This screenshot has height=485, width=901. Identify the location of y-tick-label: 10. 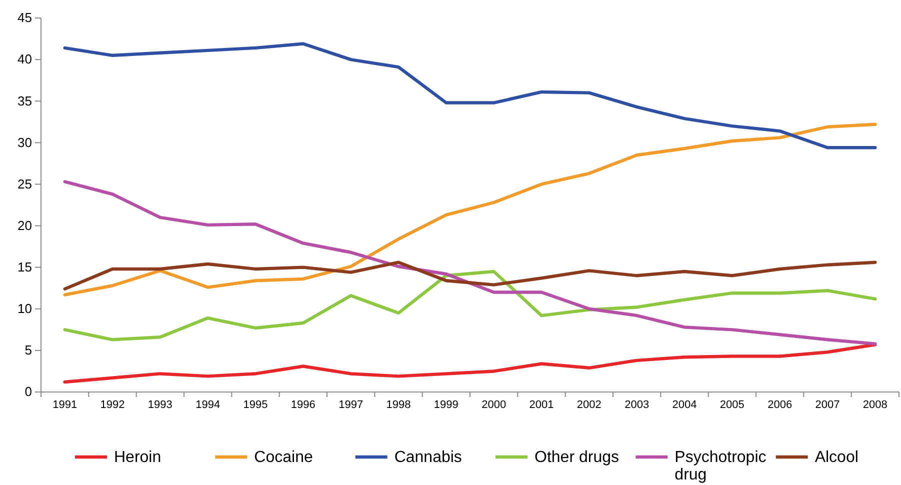
(25, 308).